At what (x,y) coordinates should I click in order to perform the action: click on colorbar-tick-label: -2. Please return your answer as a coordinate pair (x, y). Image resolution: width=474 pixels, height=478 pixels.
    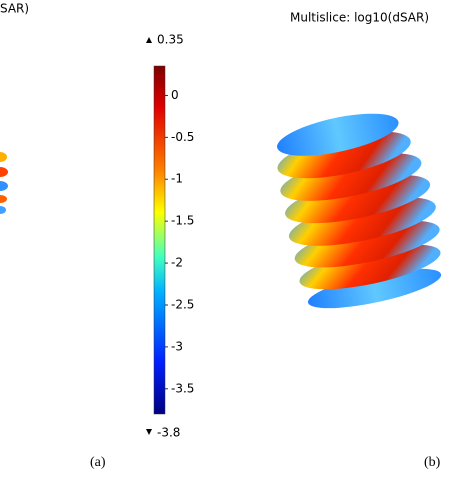
    Looking at the image, I should click on (177, 263).